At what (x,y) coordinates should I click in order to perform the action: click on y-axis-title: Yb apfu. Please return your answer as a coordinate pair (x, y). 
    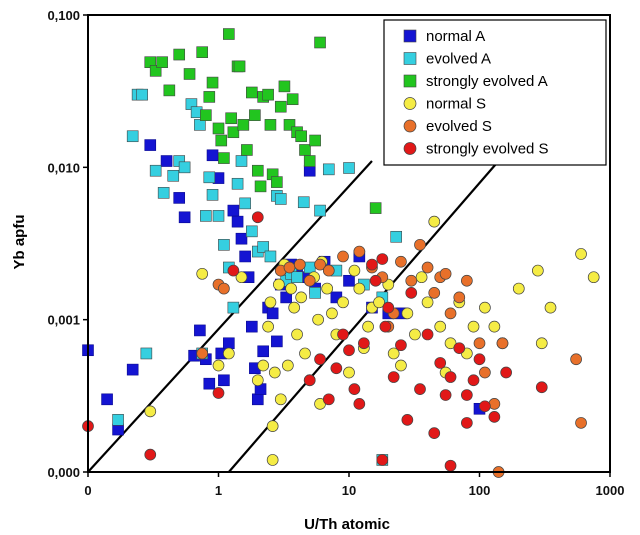
    Looking at the image, I should click on (19, 242).